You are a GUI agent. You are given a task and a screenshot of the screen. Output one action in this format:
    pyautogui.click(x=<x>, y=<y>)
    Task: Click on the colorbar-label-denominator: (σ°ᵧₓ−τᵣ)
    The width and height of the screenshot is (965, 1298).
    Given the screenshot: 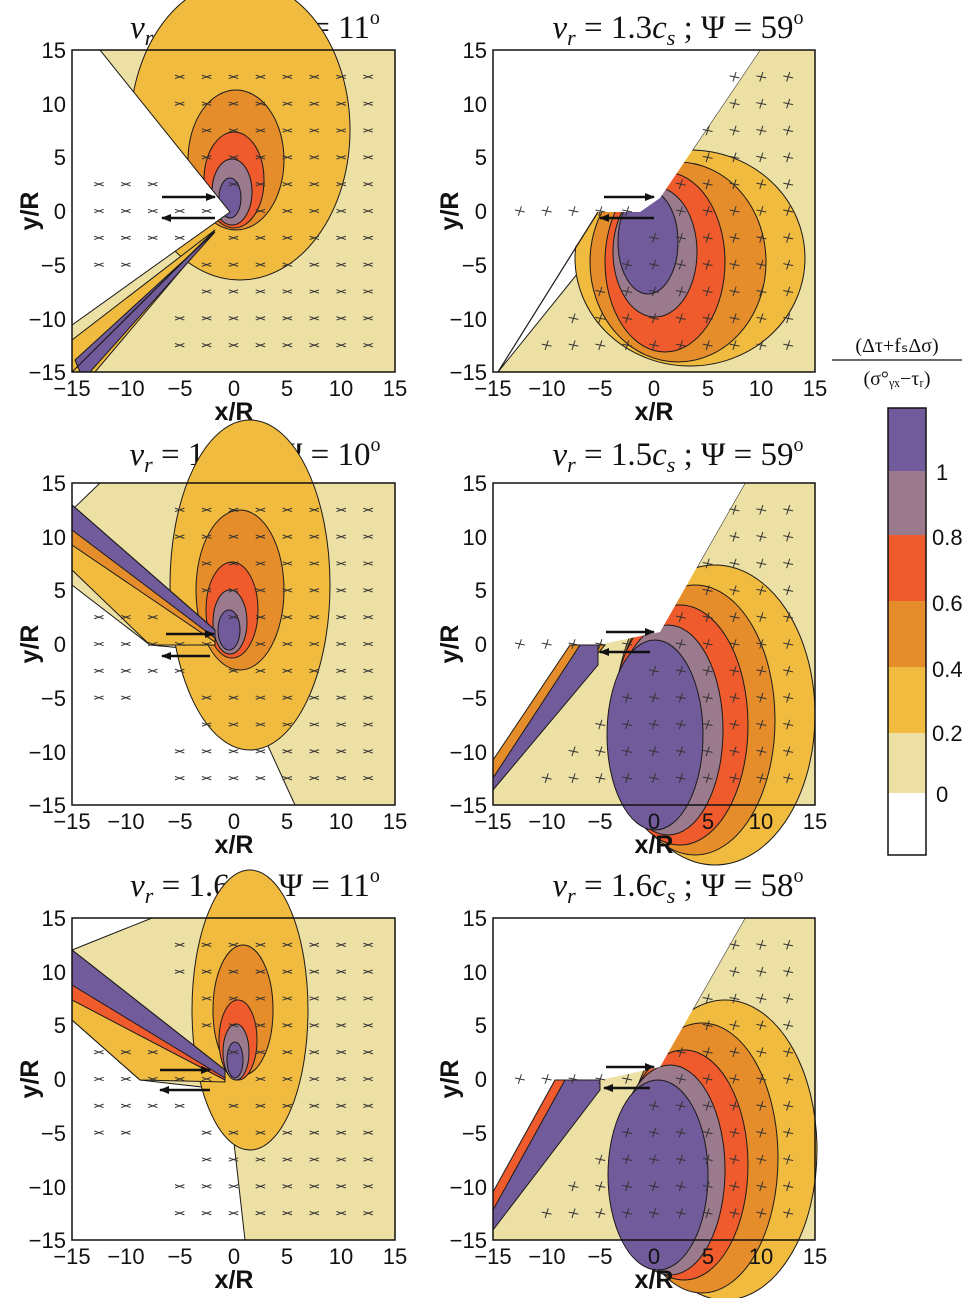 What is the action you would take?
    pyautogui.click(x=896, y=379)
    